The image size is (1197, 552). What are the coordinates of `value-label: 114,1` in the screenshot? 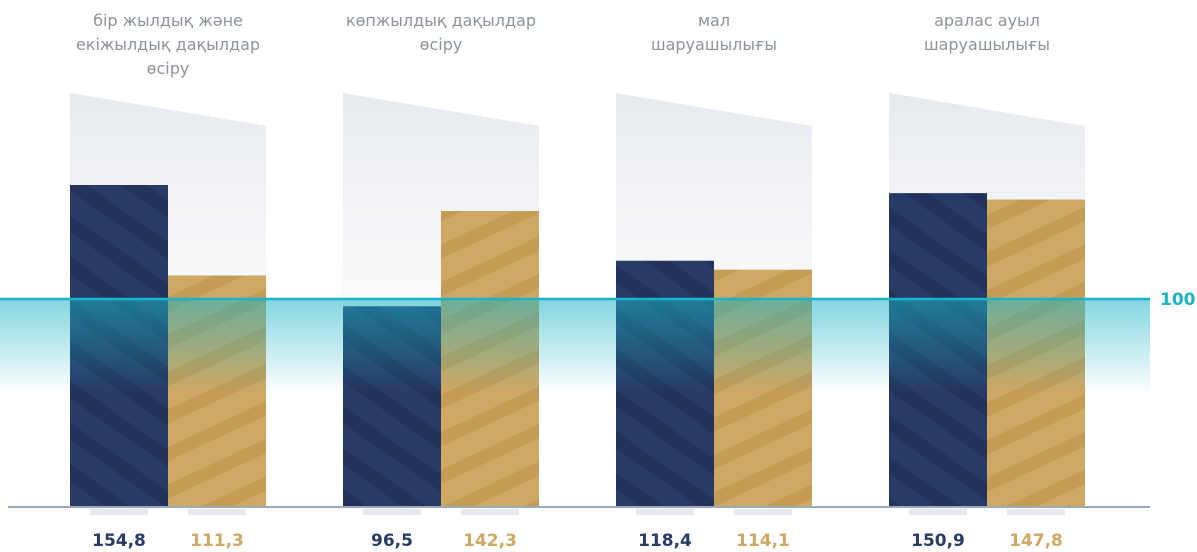 It's located at (763, 541).